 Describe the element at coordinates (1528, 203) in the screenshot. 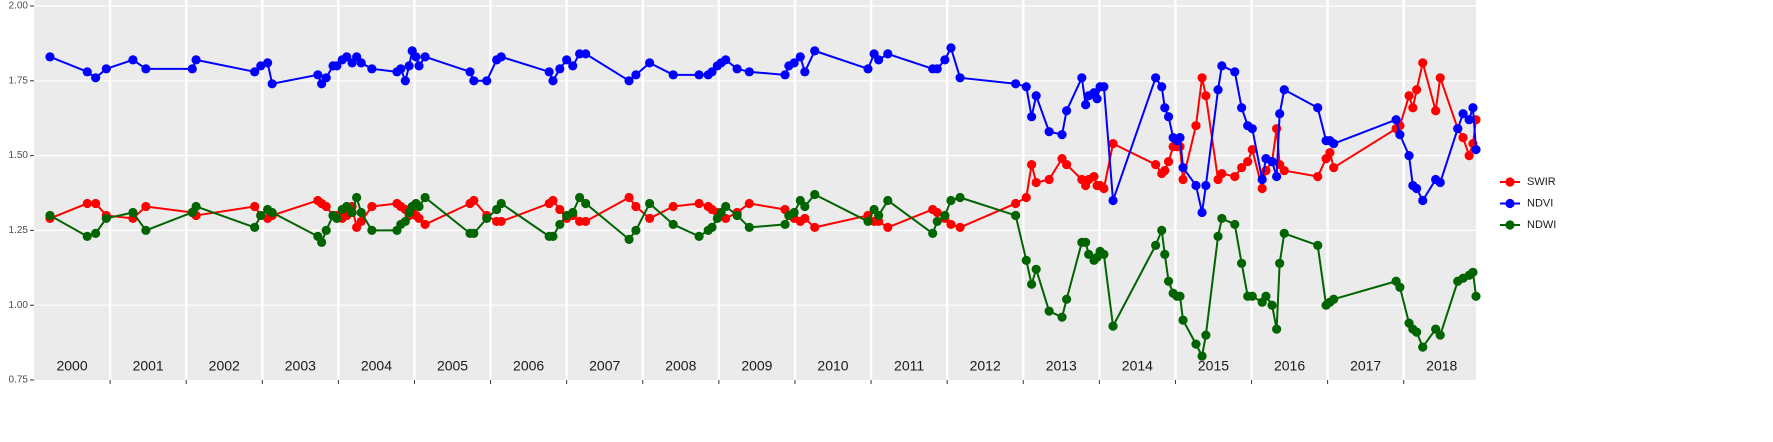

I see `legend: SWIR NDVI NDWI` at that location.